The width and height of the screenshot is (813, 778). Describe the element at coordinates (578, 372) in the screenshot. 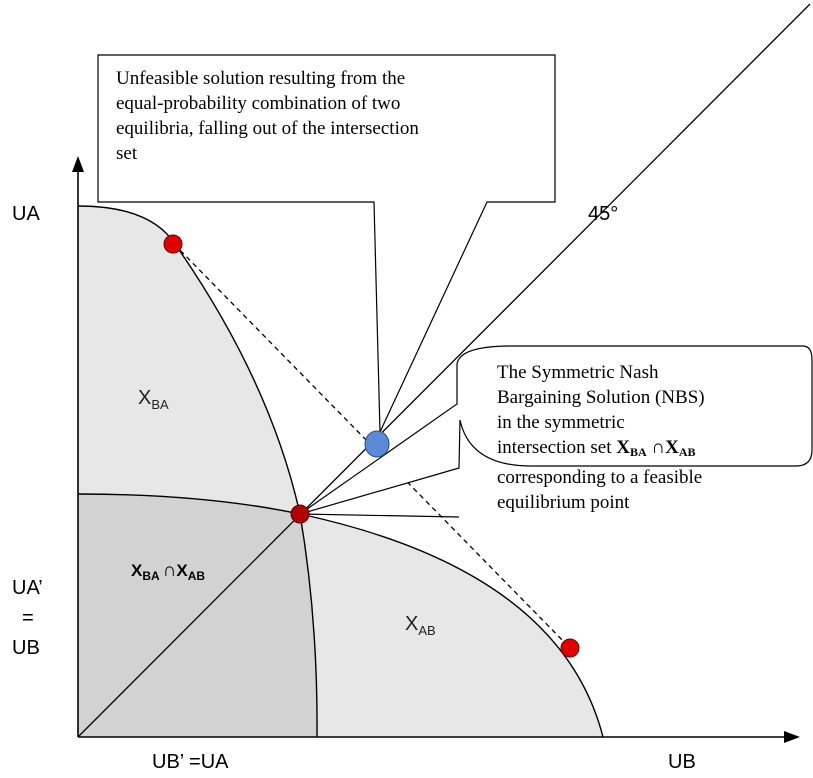

I see `callout-nbs-line: The Symmetric Nash` at that location.